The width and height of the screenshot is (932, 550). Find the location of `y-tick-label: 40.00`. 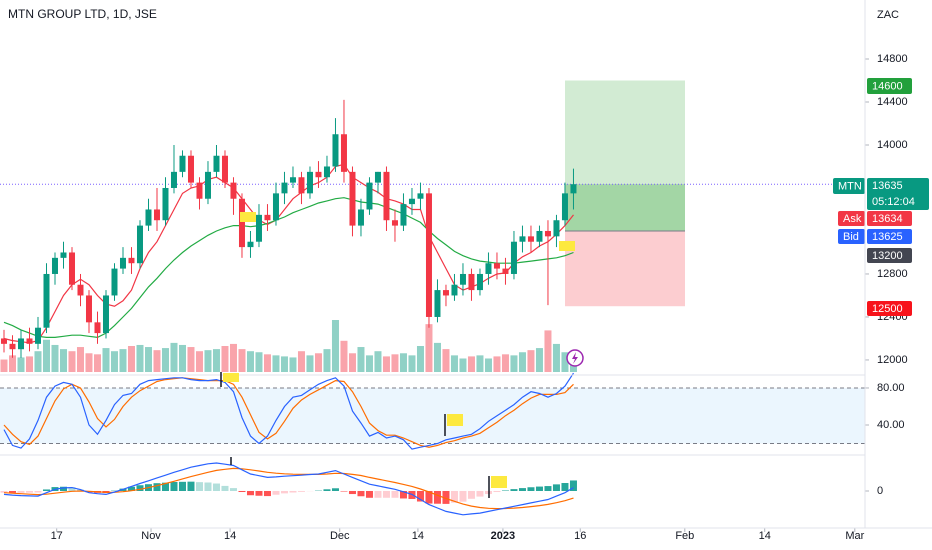

y-tick-label: 40.00 is located at coordinates (891, 425).